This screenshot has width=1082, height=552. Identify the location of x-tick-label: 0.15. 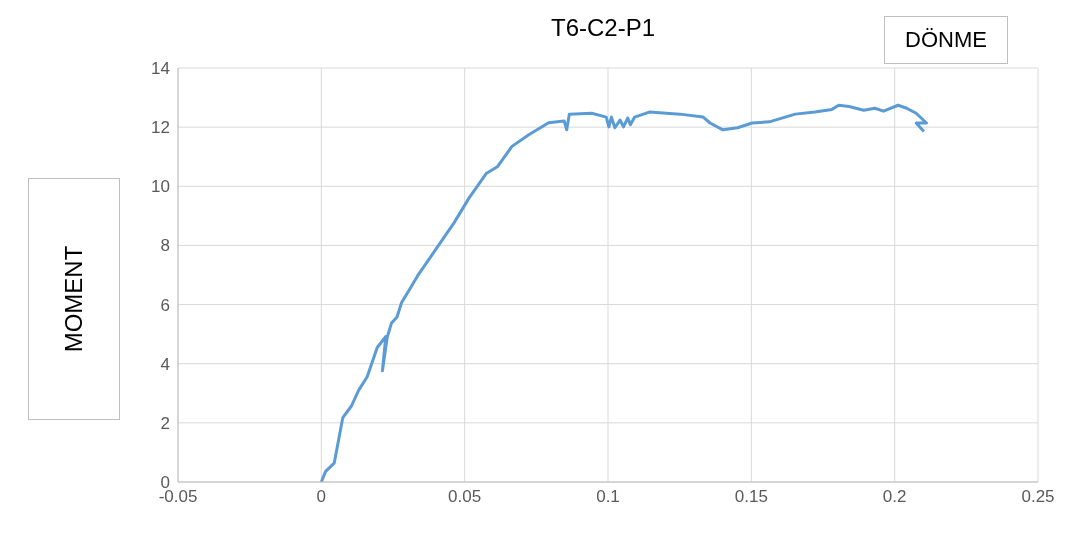
(751, 497).